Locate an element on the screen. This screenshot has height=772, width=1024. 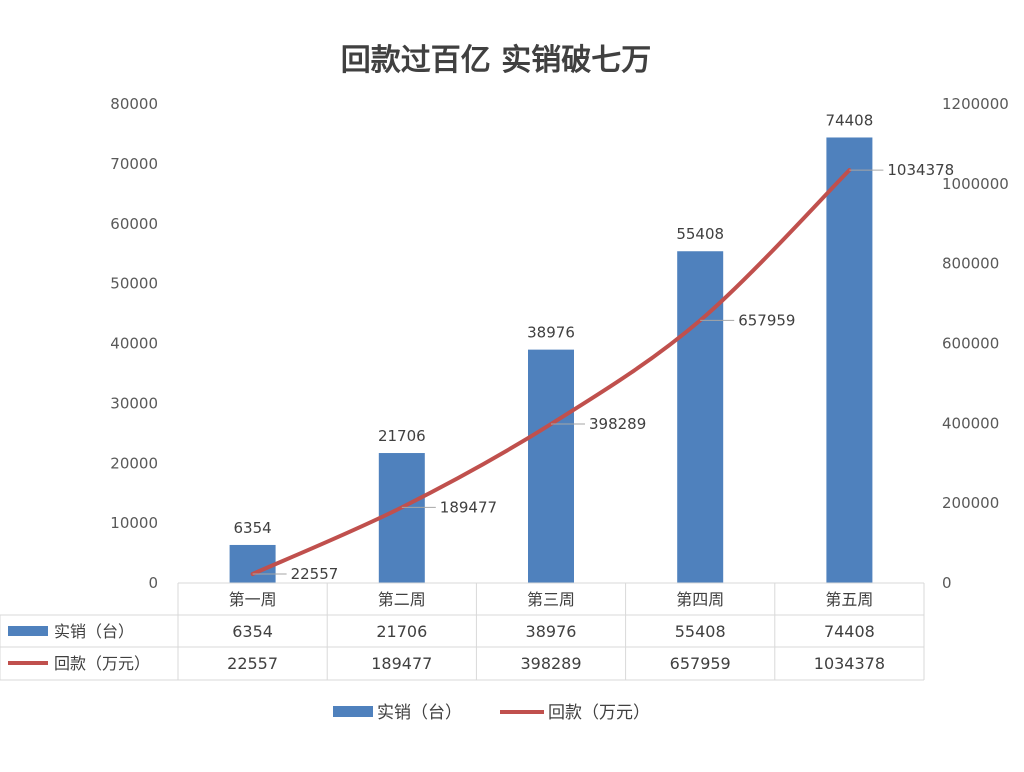
table-cell: 38976 is located at coordinates (551, 631).